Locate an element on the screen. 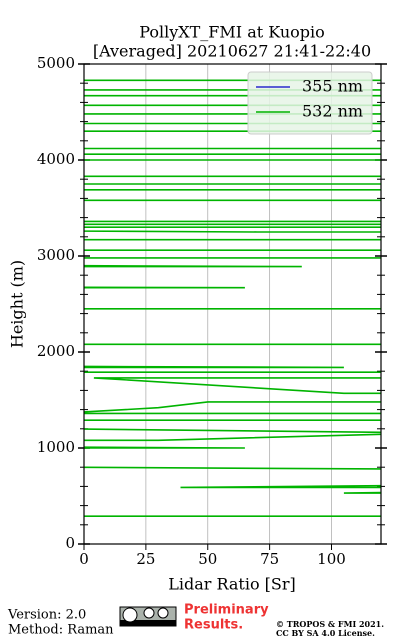 This screenshot has height=640, width=400. y-tick-label: 2000 is located at coordinates (56, 351).